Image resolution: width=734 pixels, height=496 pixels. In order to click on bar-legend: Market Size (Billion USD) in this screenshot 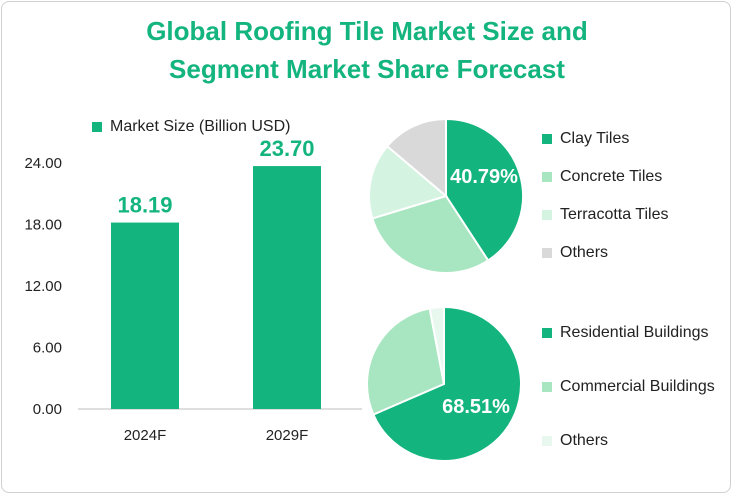, I will do `click(191, 127)`.